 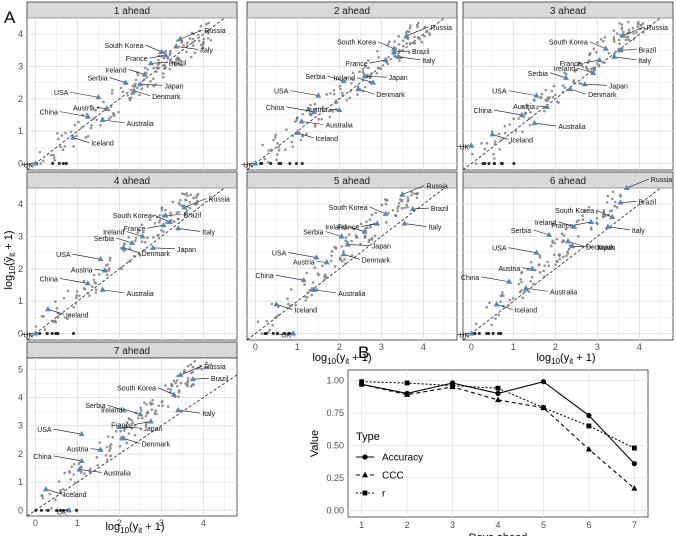 What do you see at coordinates (95, 406) in the screenshot?
I see `country-label: Serbia` at bounding box center [95, 406].